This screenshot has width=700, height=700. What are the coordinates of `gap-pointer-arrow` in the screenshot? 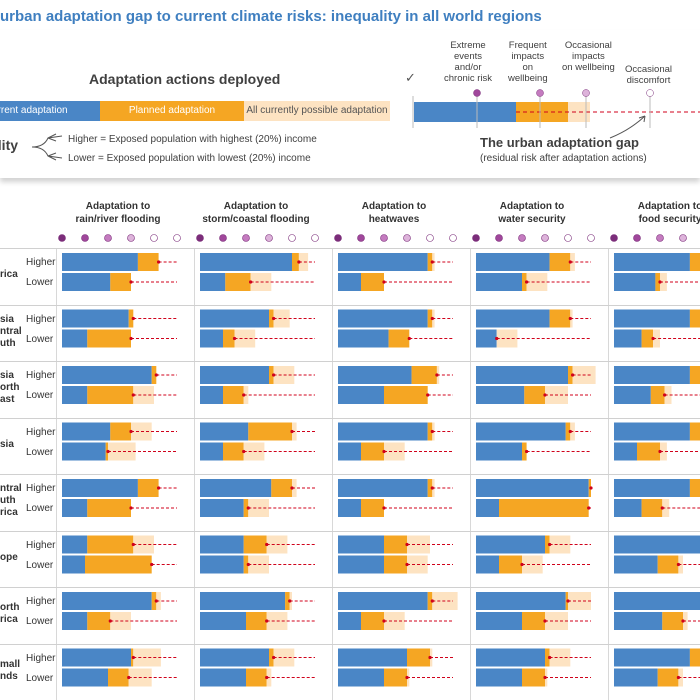 It's located at (627, 127).